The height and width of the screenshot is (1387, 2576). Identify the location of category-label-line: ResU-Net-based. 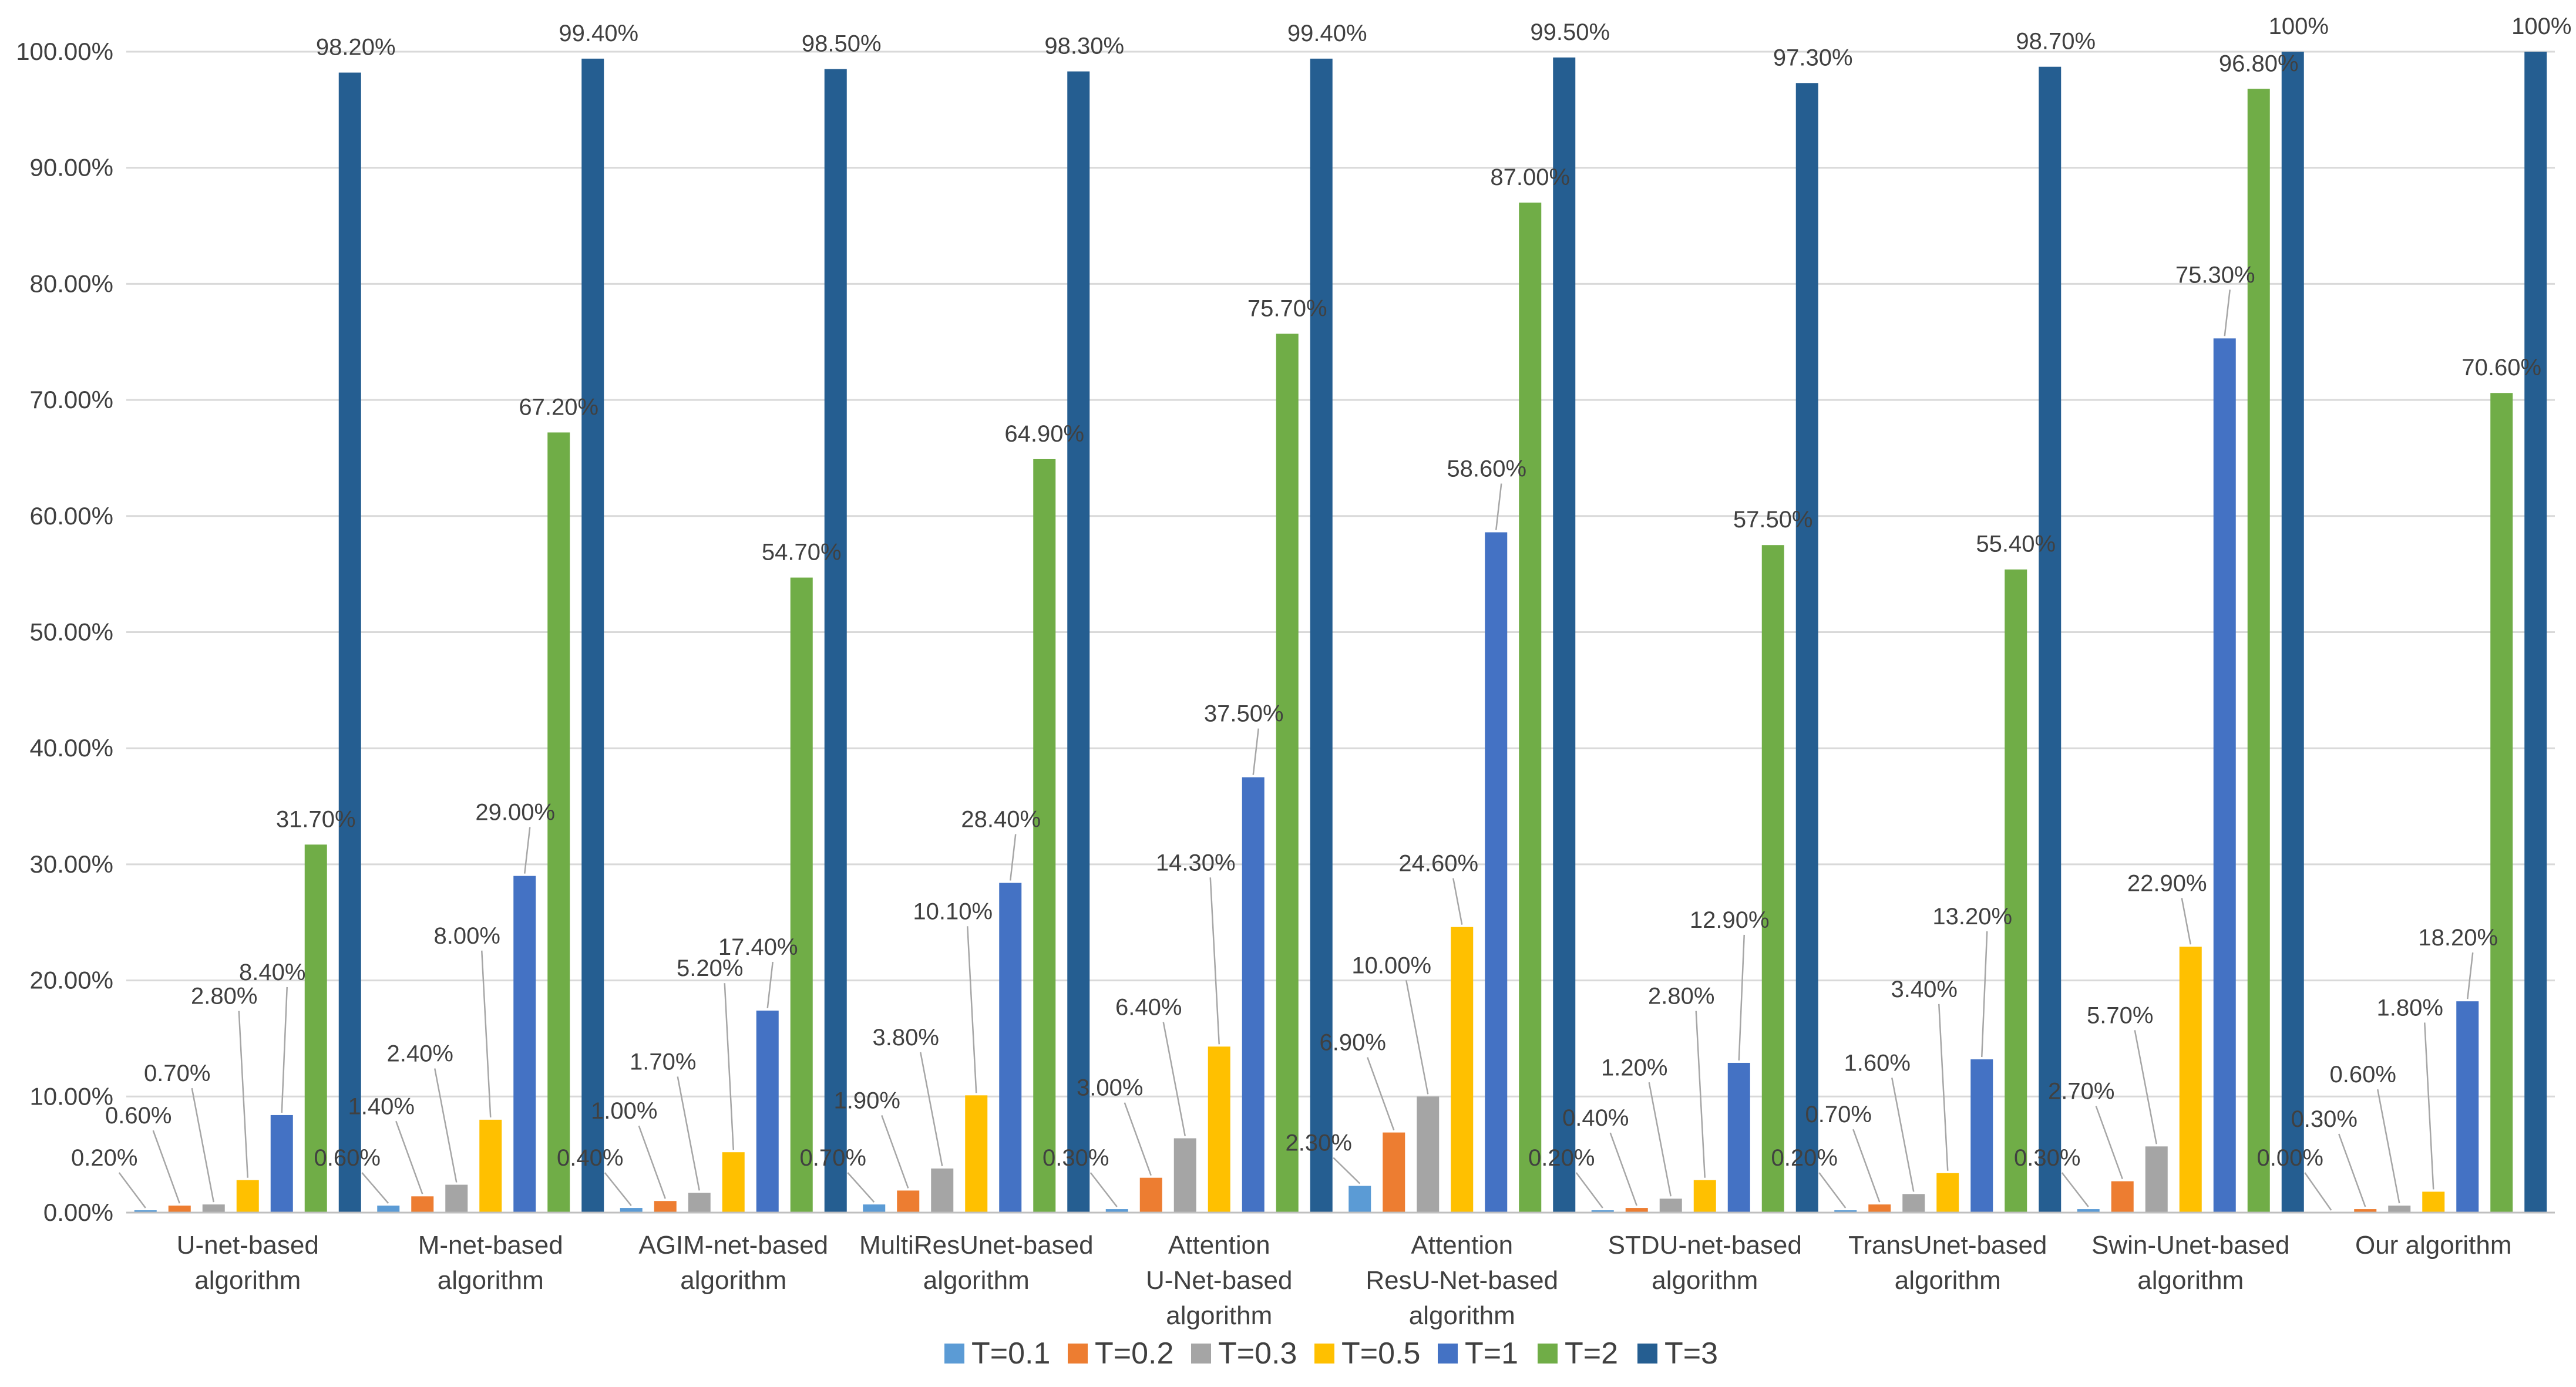
(1462, 1280).